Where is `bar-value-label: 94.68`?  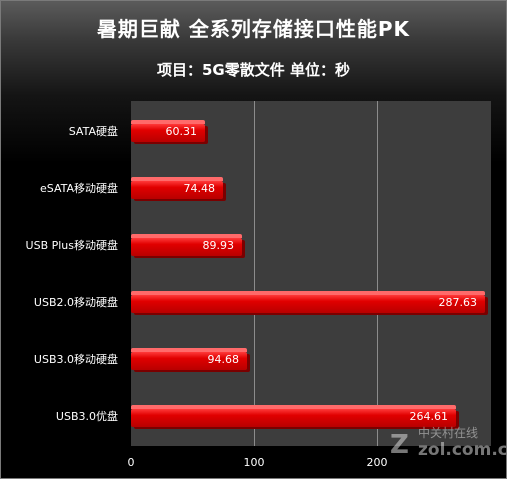
bar-value-label: 94.68 is located at coordinates (223, 359).